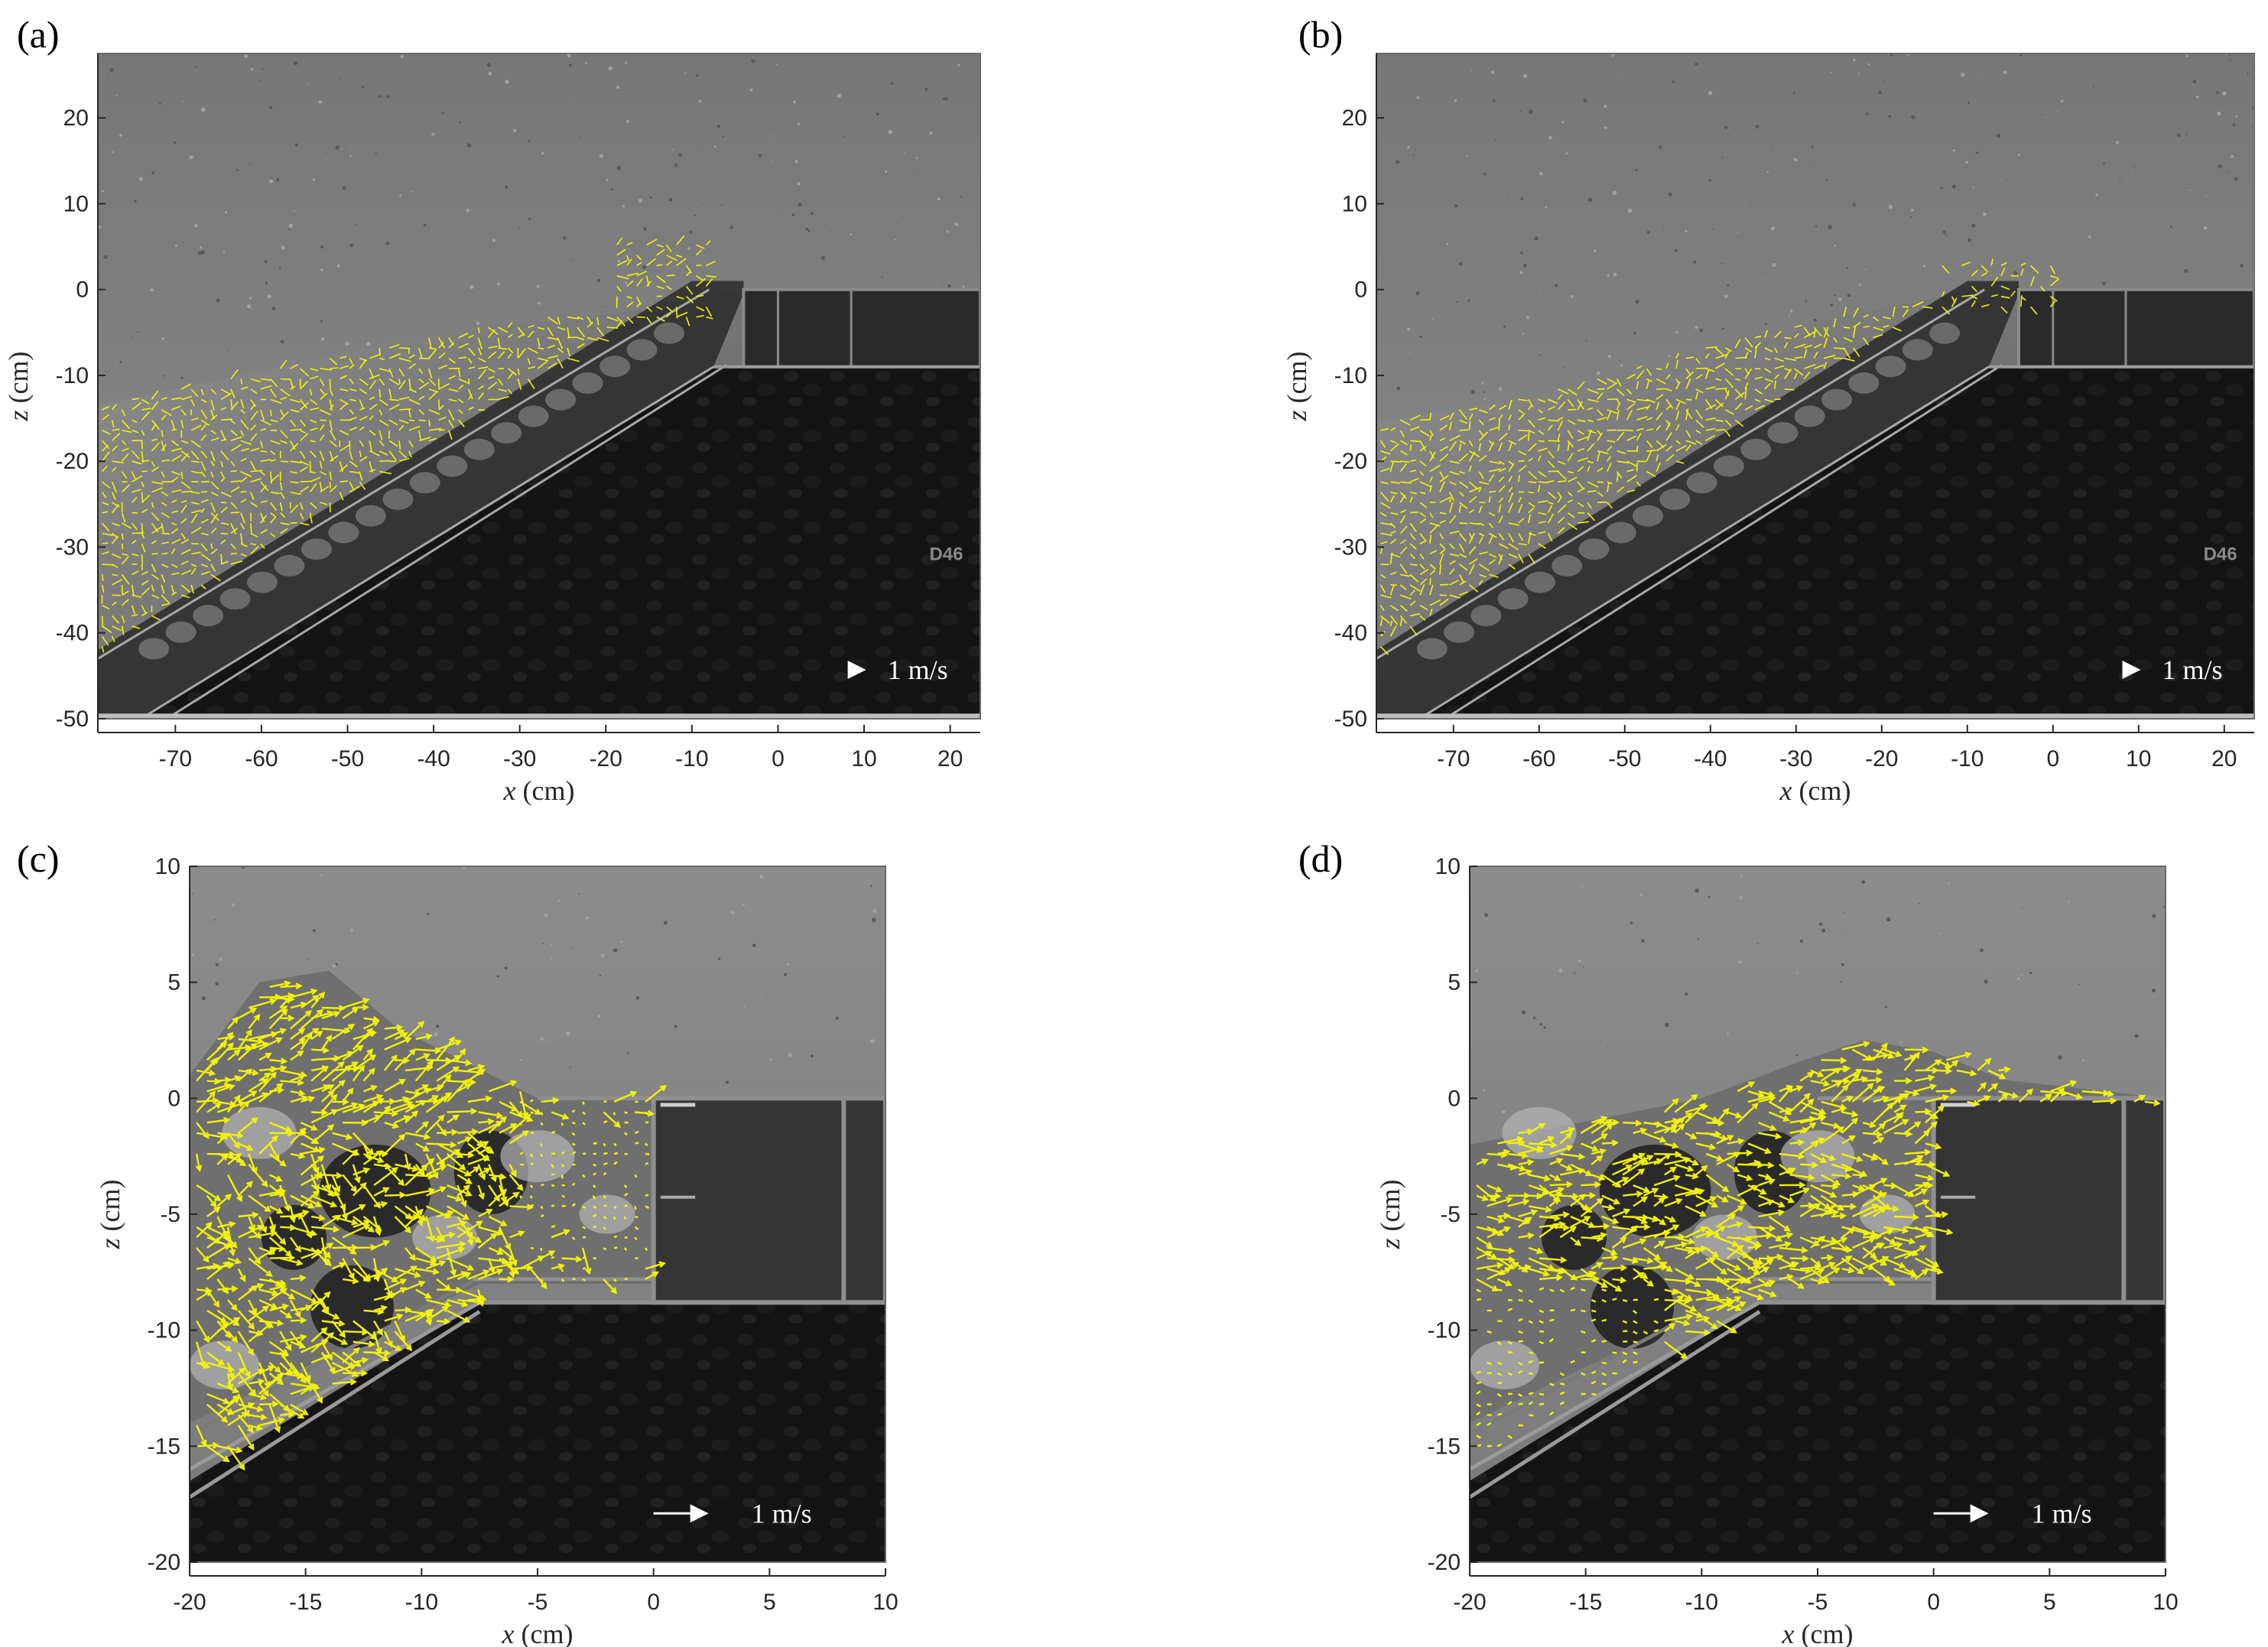 The width and height of the screenshot is (2268, 1647). Describe the element at coordinates (164, 1446) in the screenshot. I see `y-tick-label: -15` at that location.